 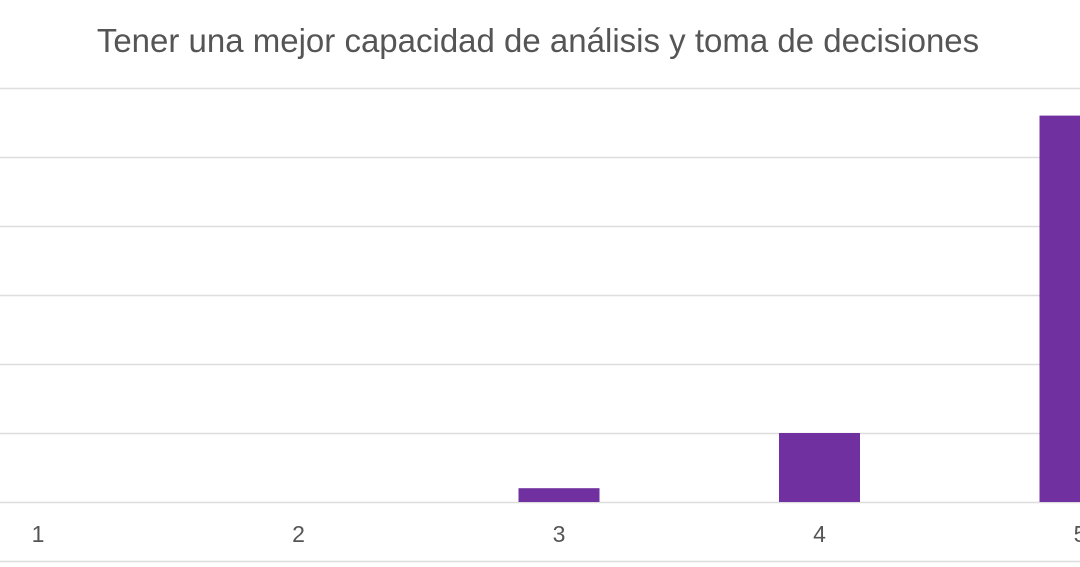 I want to click on x-axis-ticks: 1 2 3 4 5, so click(x=556, y=534).